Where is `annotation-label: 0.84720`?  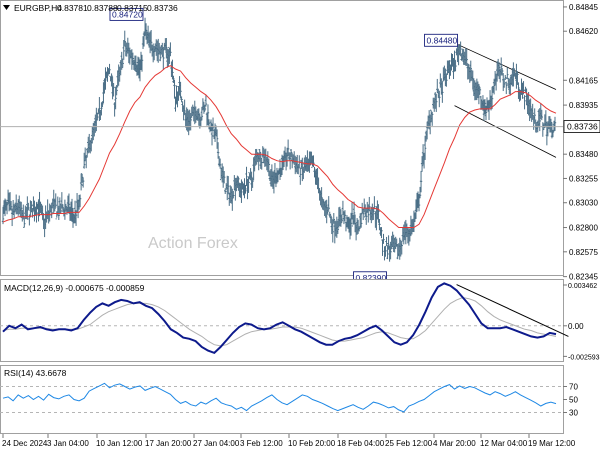 annotation-label: 0.84720 is located at coordinates (127, 14).